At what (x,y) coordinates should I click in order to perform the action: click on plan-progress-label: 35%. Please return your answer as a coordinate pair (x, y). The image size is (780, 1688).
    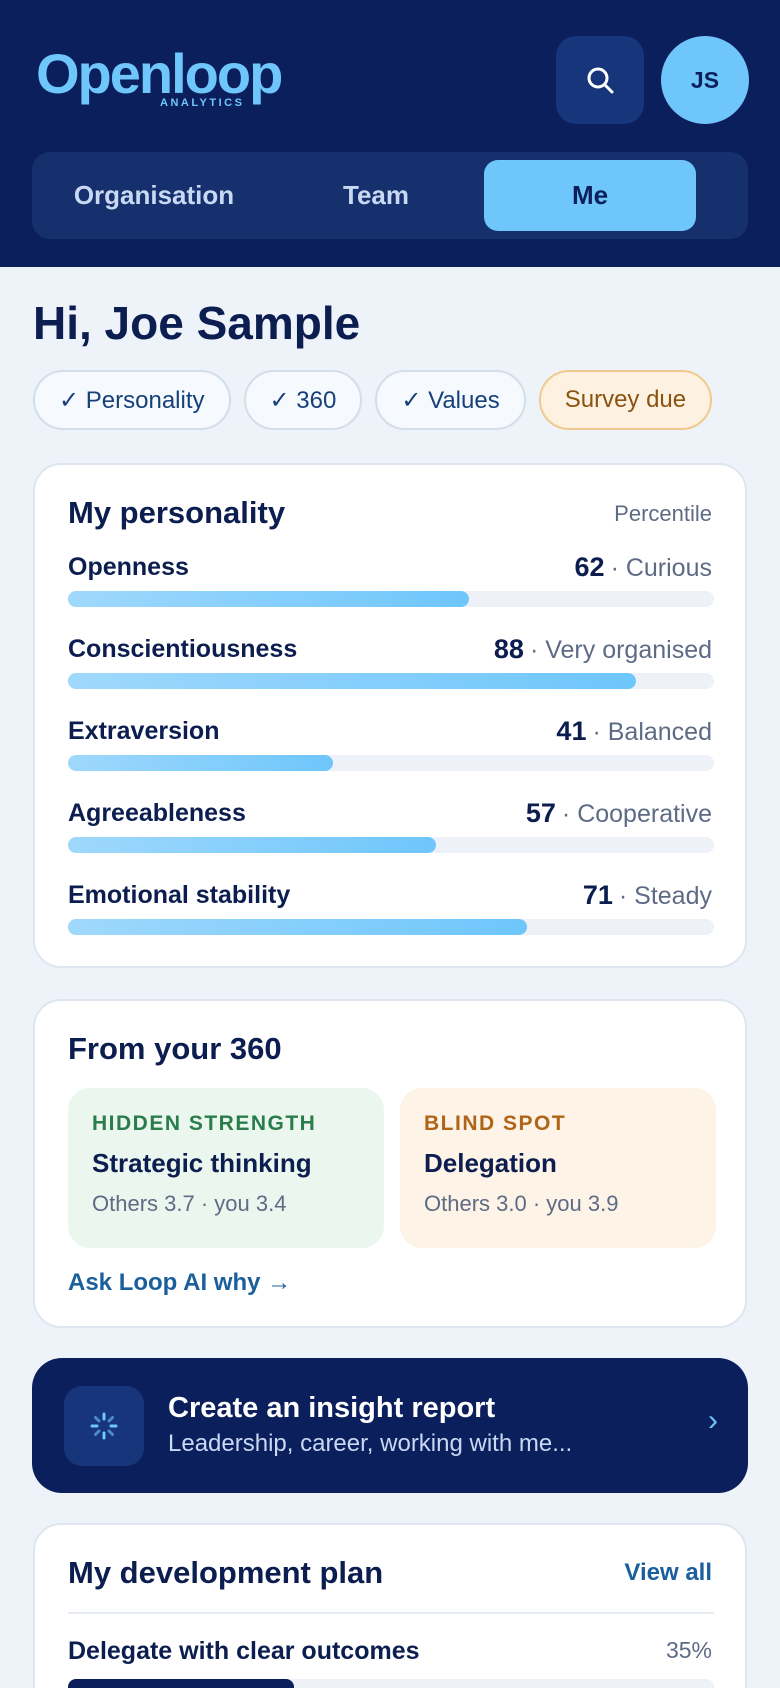
    Looking at the image, I should click on (688, 1650).